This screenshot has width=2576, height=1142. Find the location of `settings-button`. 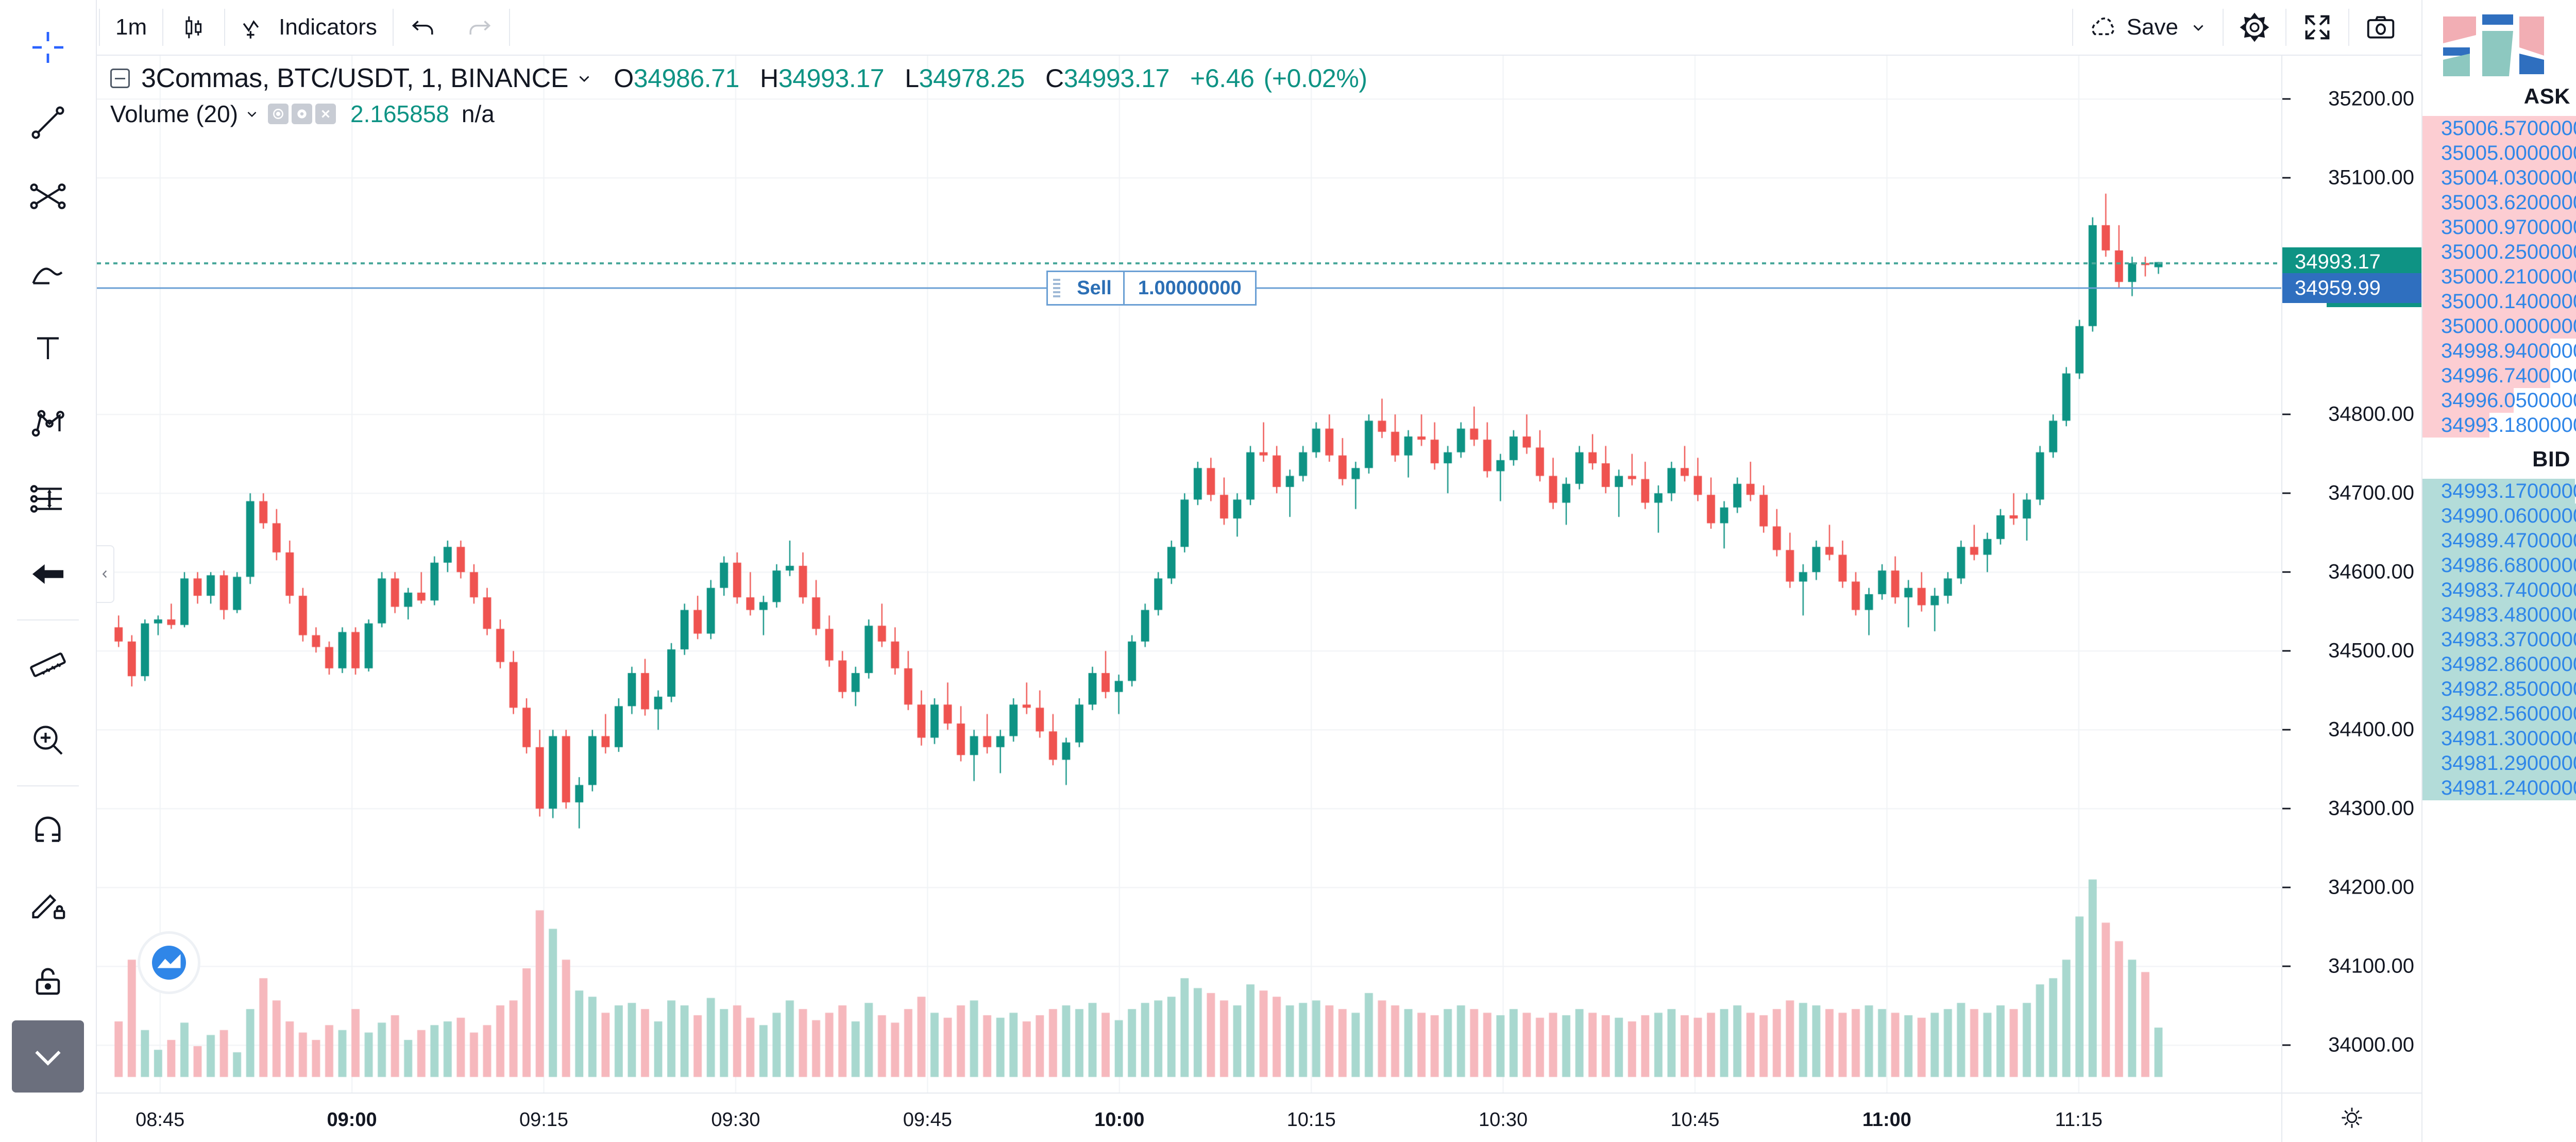

settings-button is located at coordinates (2254, 27).